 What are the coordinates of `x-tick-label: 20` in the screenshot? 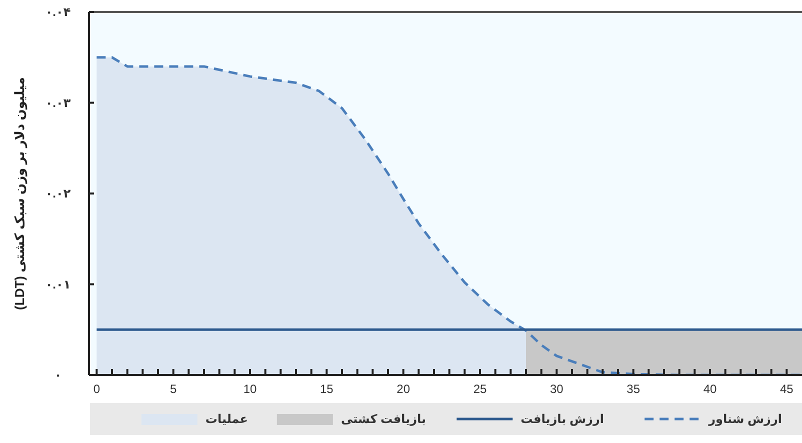 It's located at (403, 389).